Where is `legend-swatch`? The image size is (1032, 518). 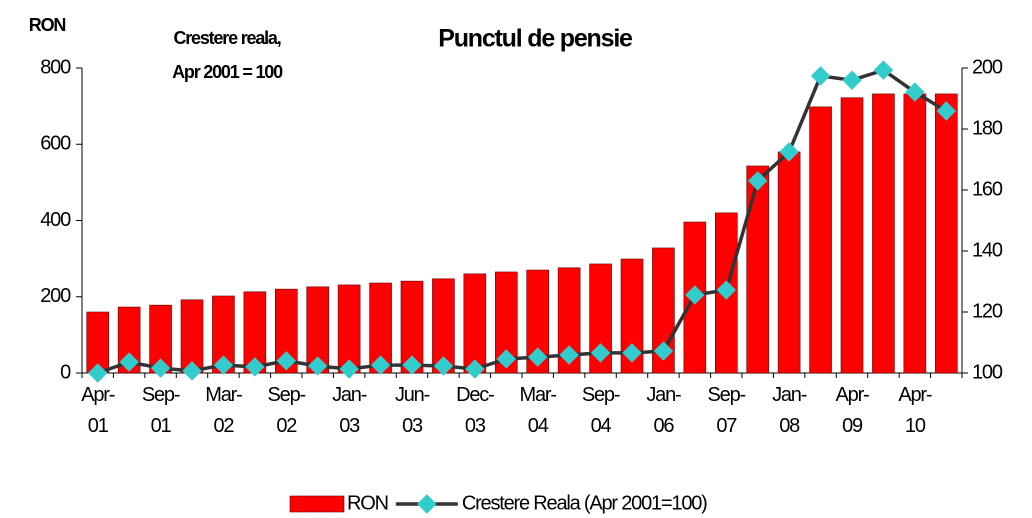
legend-swatch is located at coordinates (317, 504).